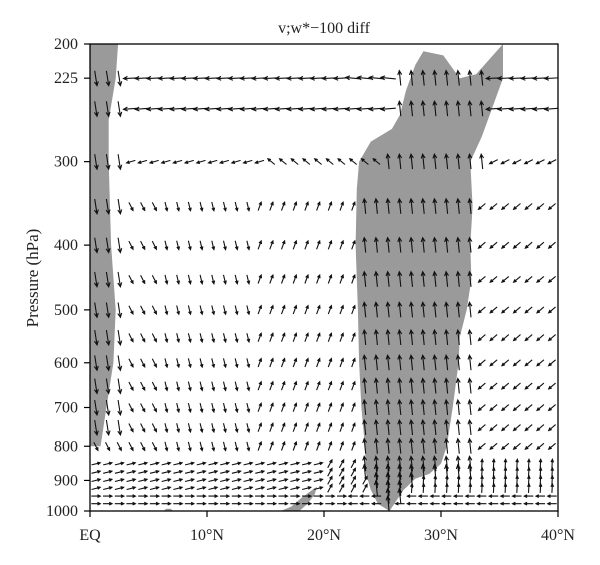  What do you see at coordinates (66, 44) in the screenshot?
I see `y-tick-label: 200` at bounding box center [66, 44].